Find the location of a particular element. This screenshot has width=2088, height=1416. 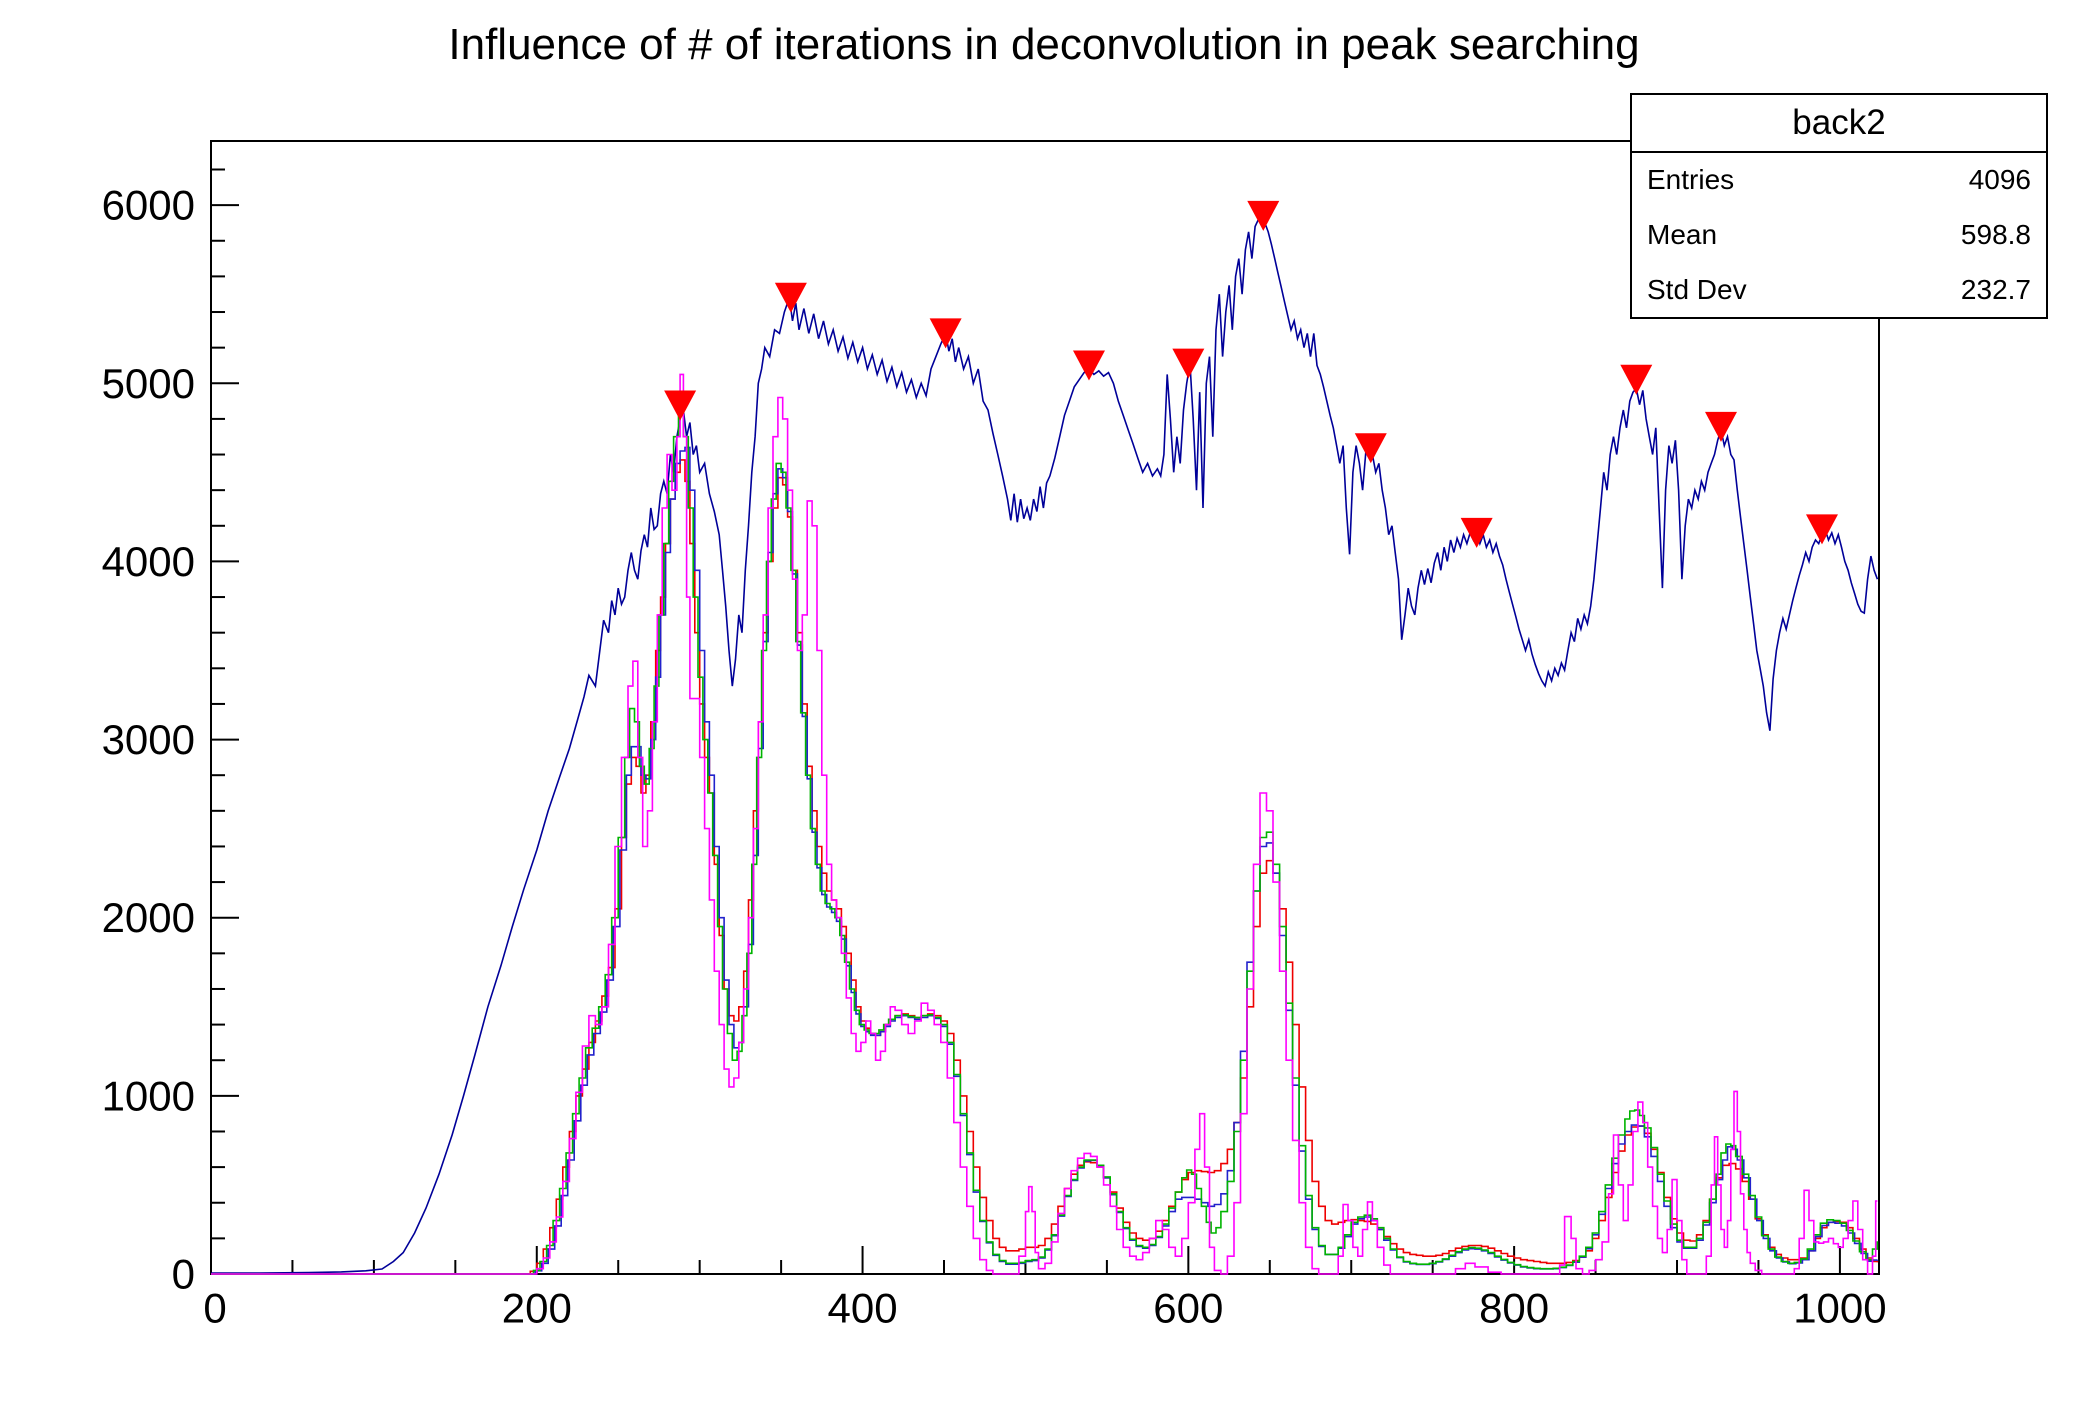

y-axis-tick-label: 6000 is located at coordinates (148, 205).